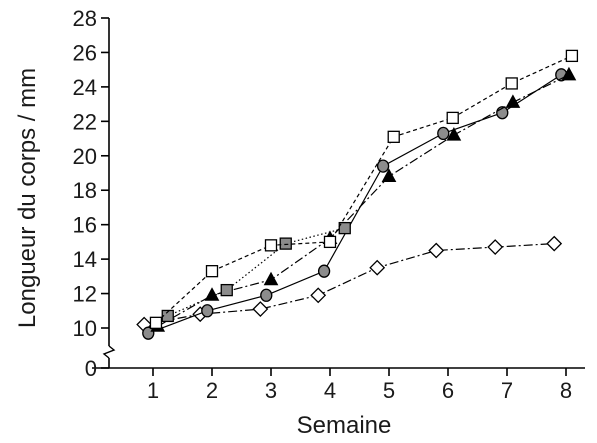 The width and height of the screenshot is (597, 443). What do you see at coordinates (85, 225) in the screenshot?
I see `y-tick-label: 16` at bounding box center [85, 225].